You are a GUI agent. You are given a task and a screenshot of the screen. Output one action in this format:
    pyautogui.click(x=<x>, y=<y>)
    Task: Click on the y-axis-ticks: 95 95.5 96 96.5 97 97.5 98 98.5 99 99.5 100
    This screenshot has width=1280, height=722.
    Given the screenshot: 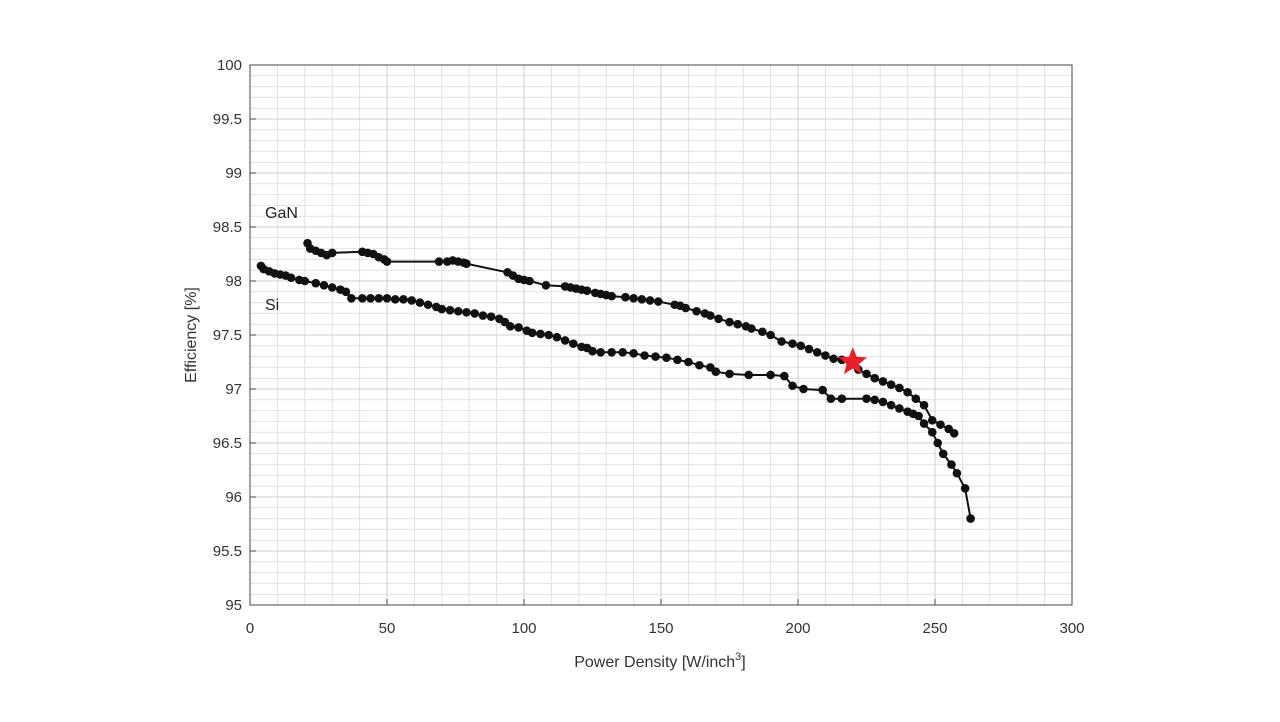 What is the action you would take?
    pyautogui.click(x=234, y=335)
    